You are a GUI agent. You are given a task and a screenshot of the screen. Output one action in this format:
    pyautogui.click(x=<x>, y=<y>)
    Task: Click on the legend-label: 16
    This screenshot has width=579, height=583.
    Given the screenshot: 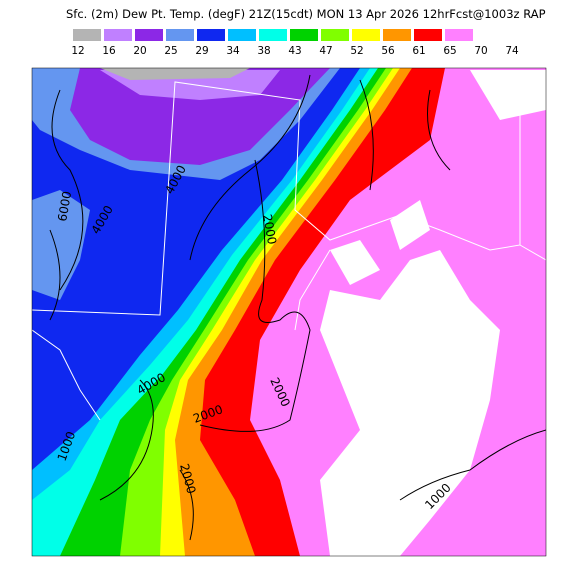 What is the action you would take?
    pyautogui.click(x=109, y=51)
    